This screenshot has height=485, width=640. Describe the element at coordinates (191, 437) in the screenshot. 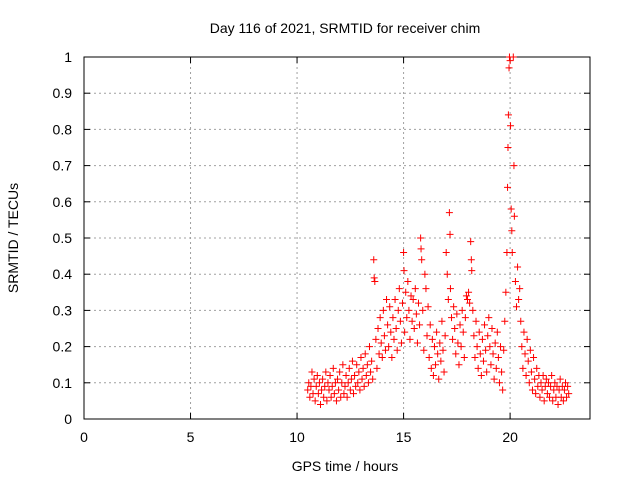

I see `x-tick-label: 5` at that location.